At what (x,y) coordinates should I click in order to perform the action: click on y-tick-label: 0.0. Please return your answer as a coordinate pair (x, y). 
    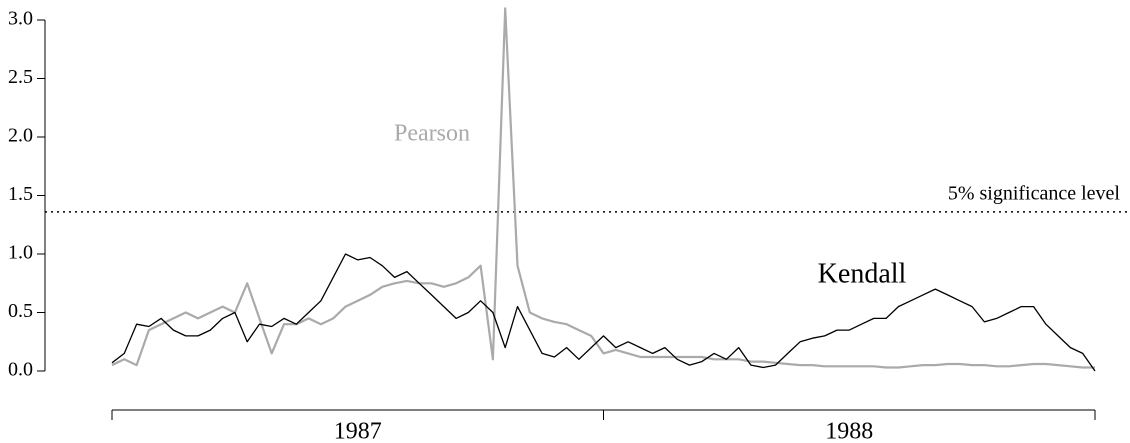
    Looking at the image, I should click on (20, 370).